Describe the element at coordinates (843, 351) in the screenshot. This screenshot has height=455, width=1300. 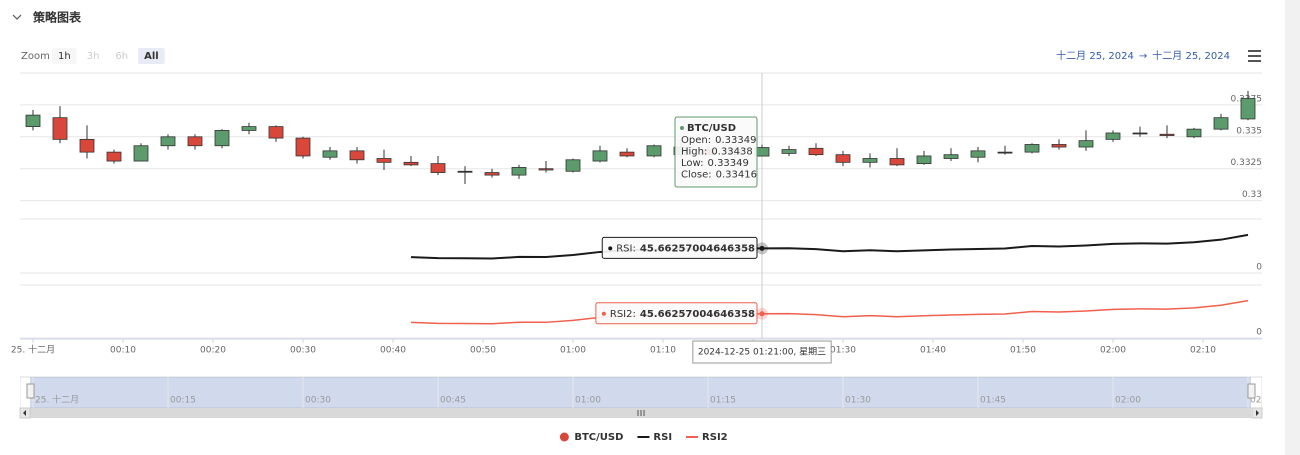
I see `x-tick-label: 01:30` at that location.